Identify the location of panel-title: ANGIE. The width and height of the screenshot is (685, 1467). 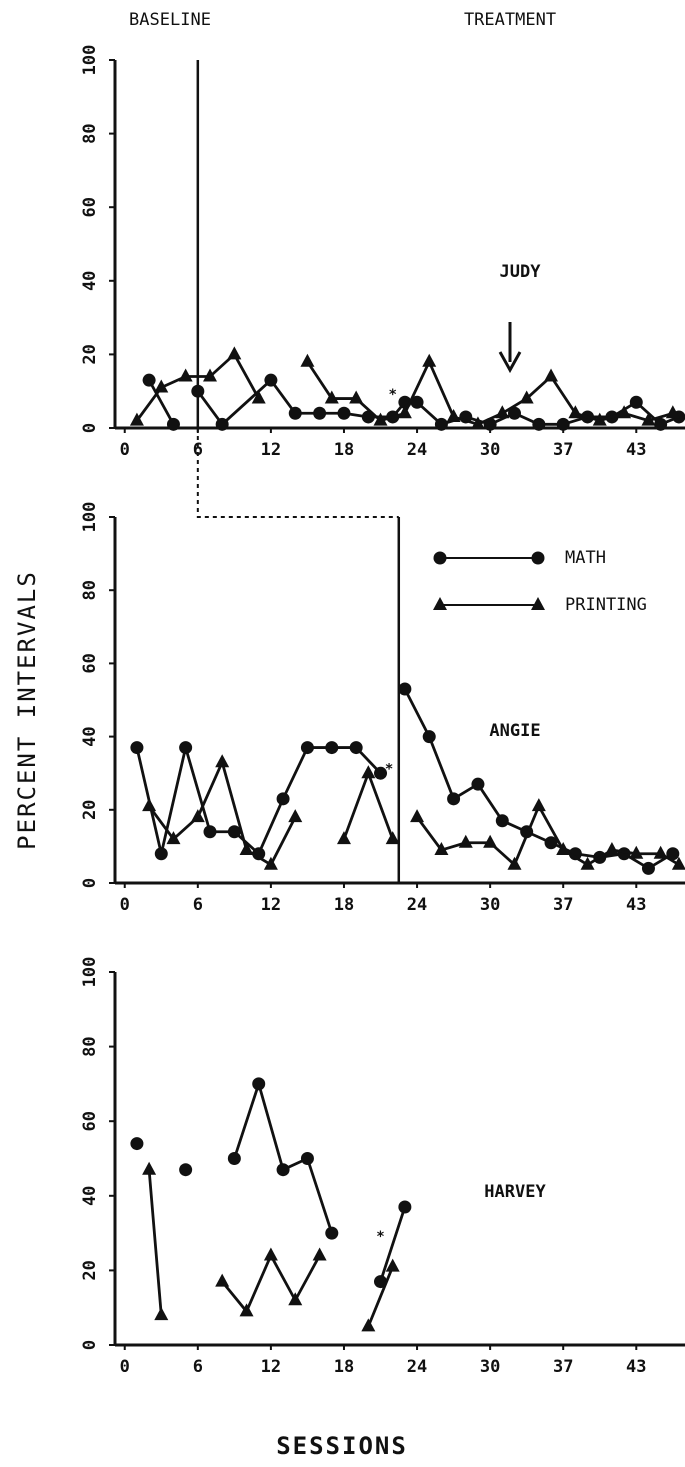
(514, 731).